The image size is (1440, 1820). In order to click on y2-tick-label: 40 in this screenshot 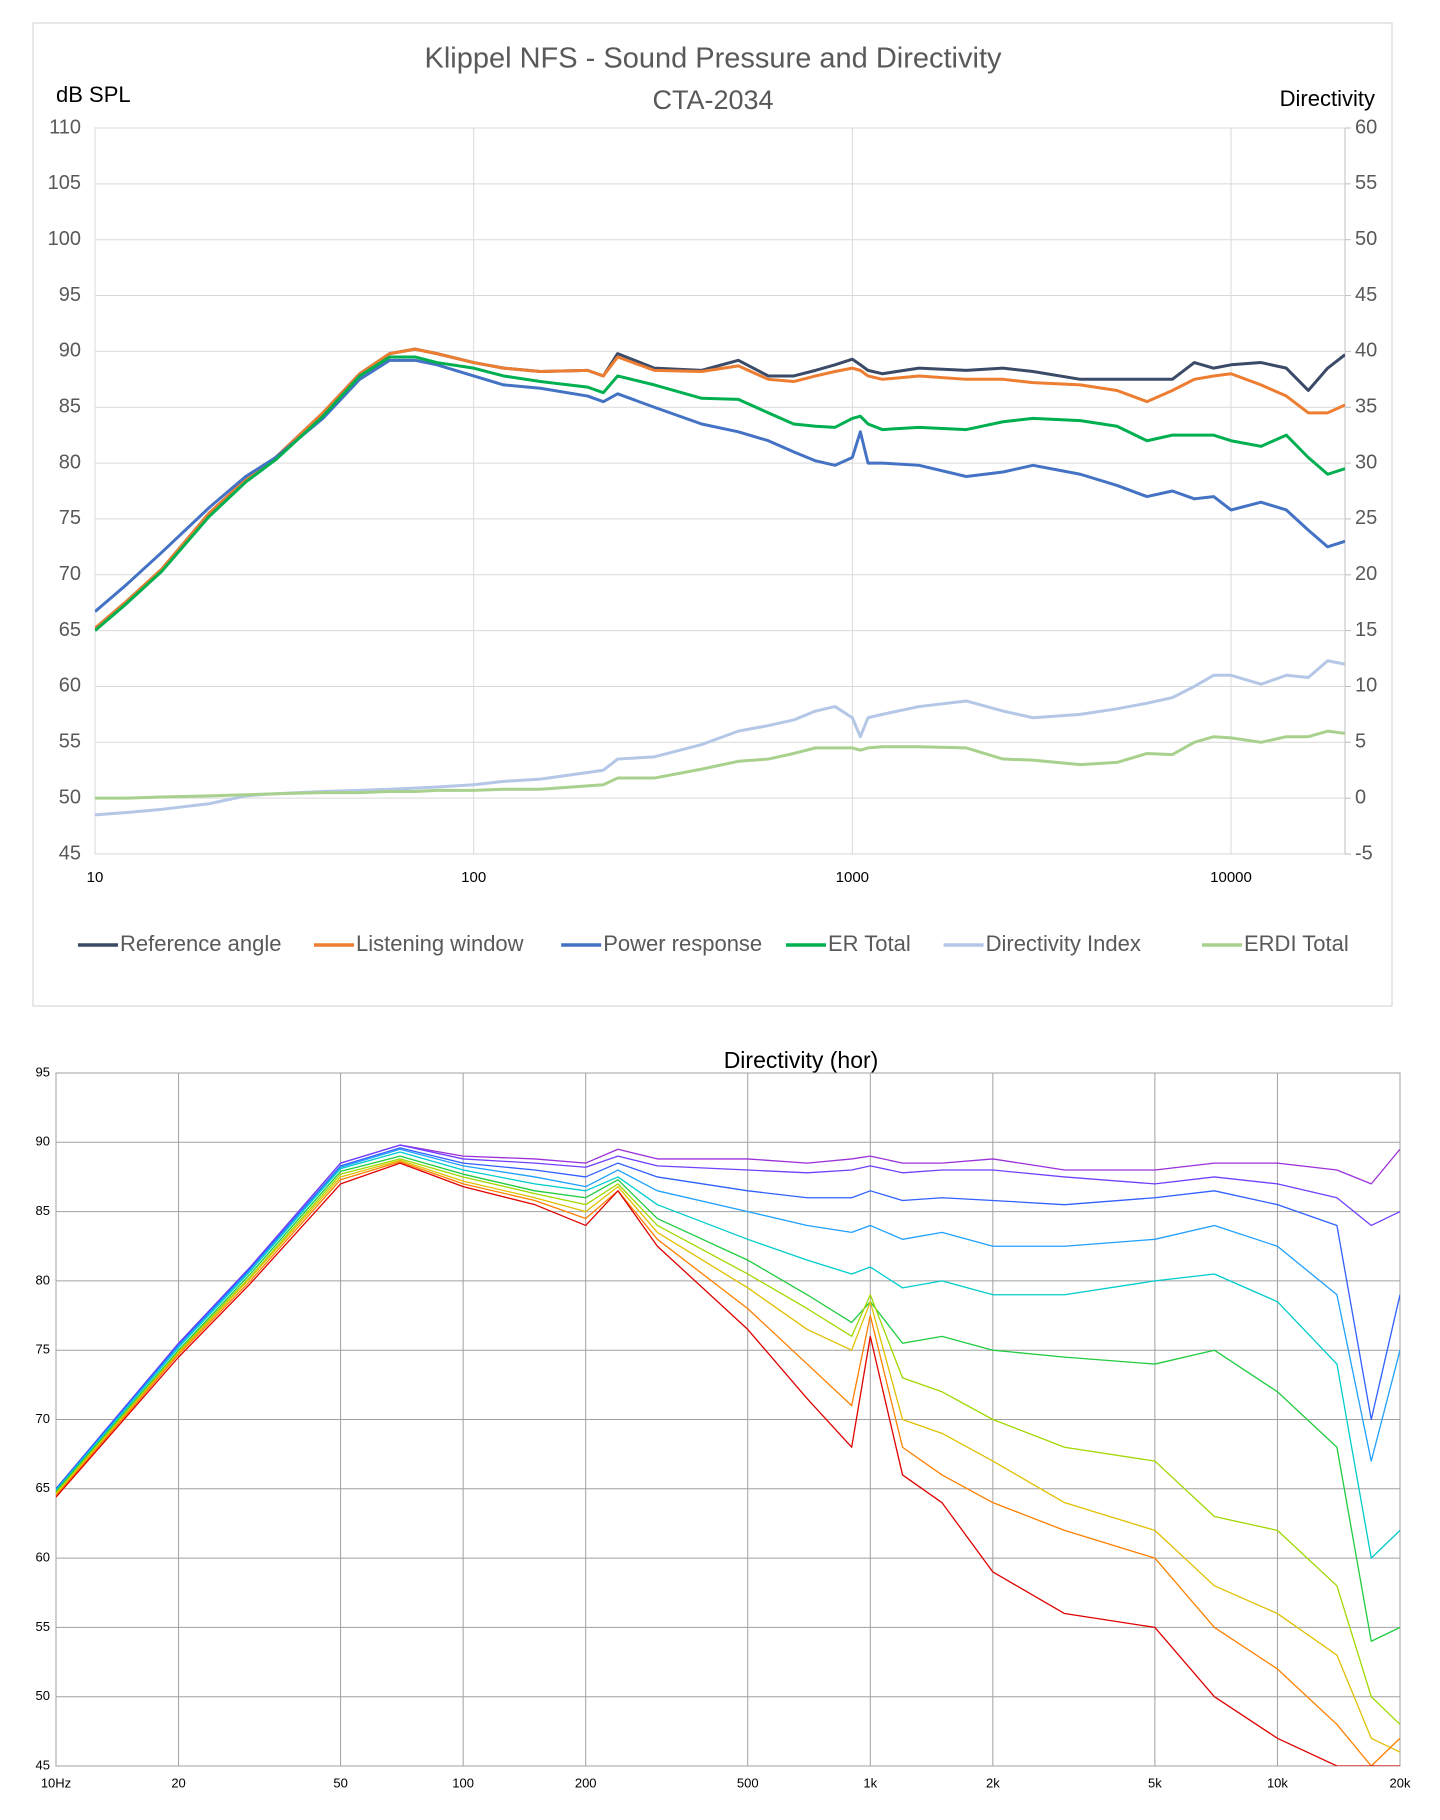, I will do `click(1366, 351)`.